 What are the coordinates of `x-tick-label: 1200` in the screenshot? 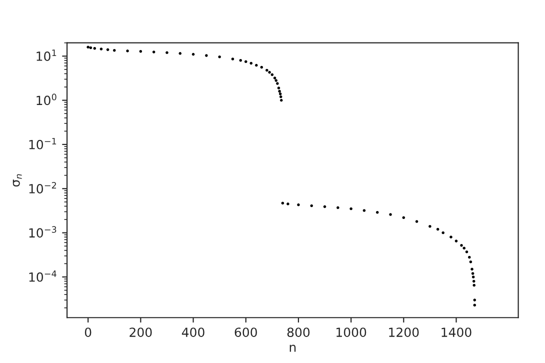 It's located at (404, 333).